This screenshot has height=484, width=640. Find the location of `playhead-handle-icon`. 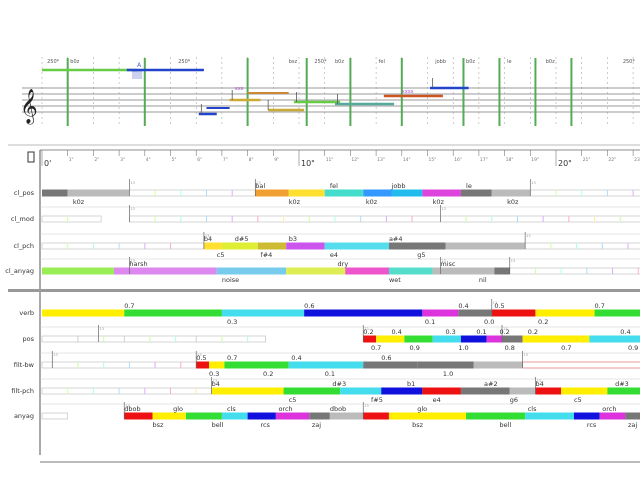

playhead-handle-icon is located at coordinates (31, 157).